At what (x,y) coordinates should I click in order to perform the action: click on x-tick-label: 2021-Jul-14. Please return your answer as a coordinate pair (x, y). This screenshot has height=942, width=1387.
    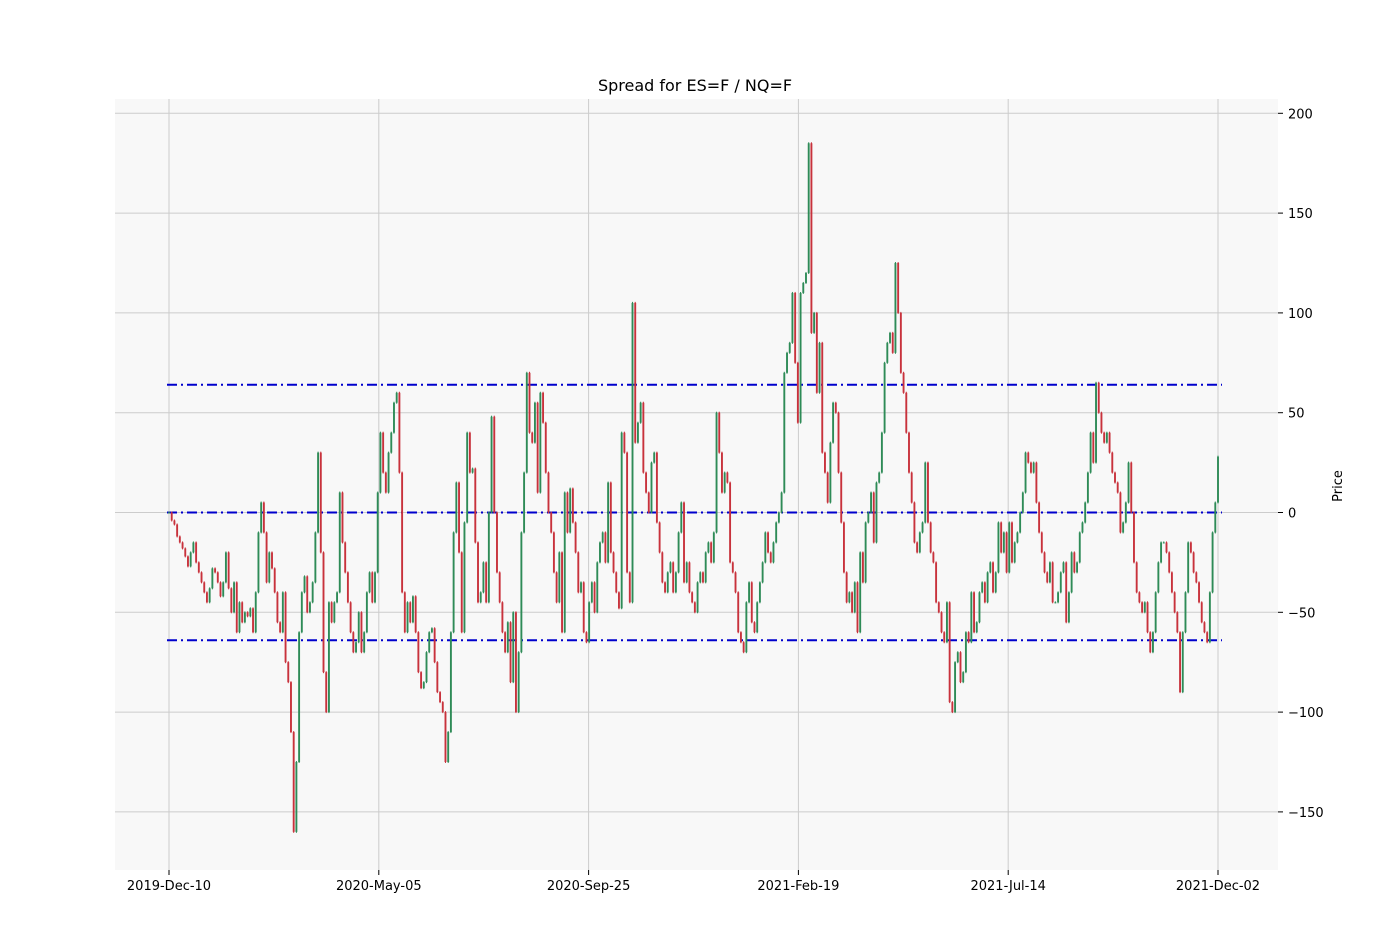
    Looking at the image, I should click on (1007, 886).